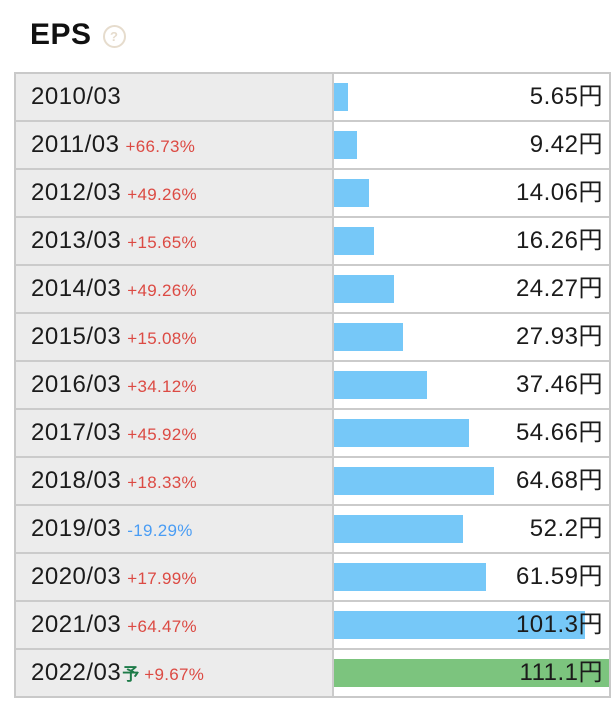 This screenshot has width=614, height=704. I want to click on table-row: 2015/03 +15.08% 27.93円, so click(312, 338).